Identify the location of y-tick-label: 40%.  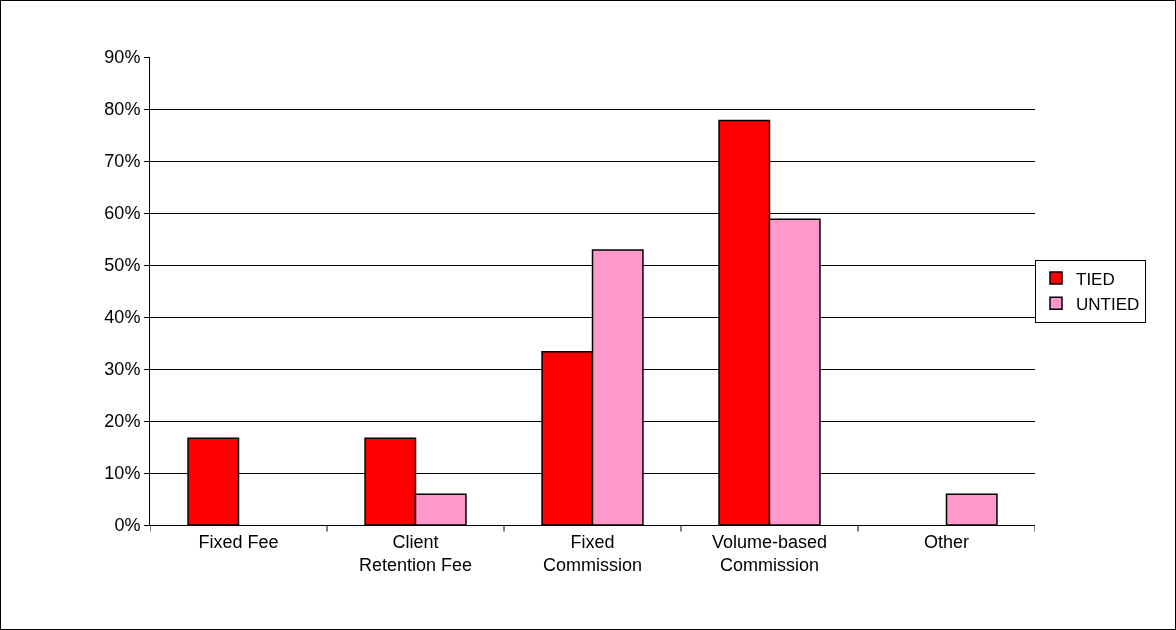
(122, 317).